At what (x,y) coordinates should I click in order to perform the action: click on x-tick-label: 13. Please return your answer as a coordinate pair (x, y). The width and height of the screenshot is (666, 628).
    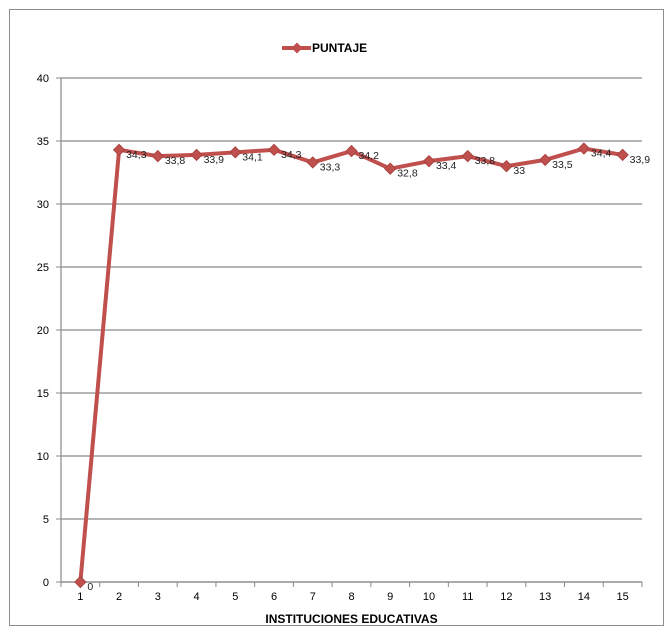
    Looking at the image, I should click on (545, 597).